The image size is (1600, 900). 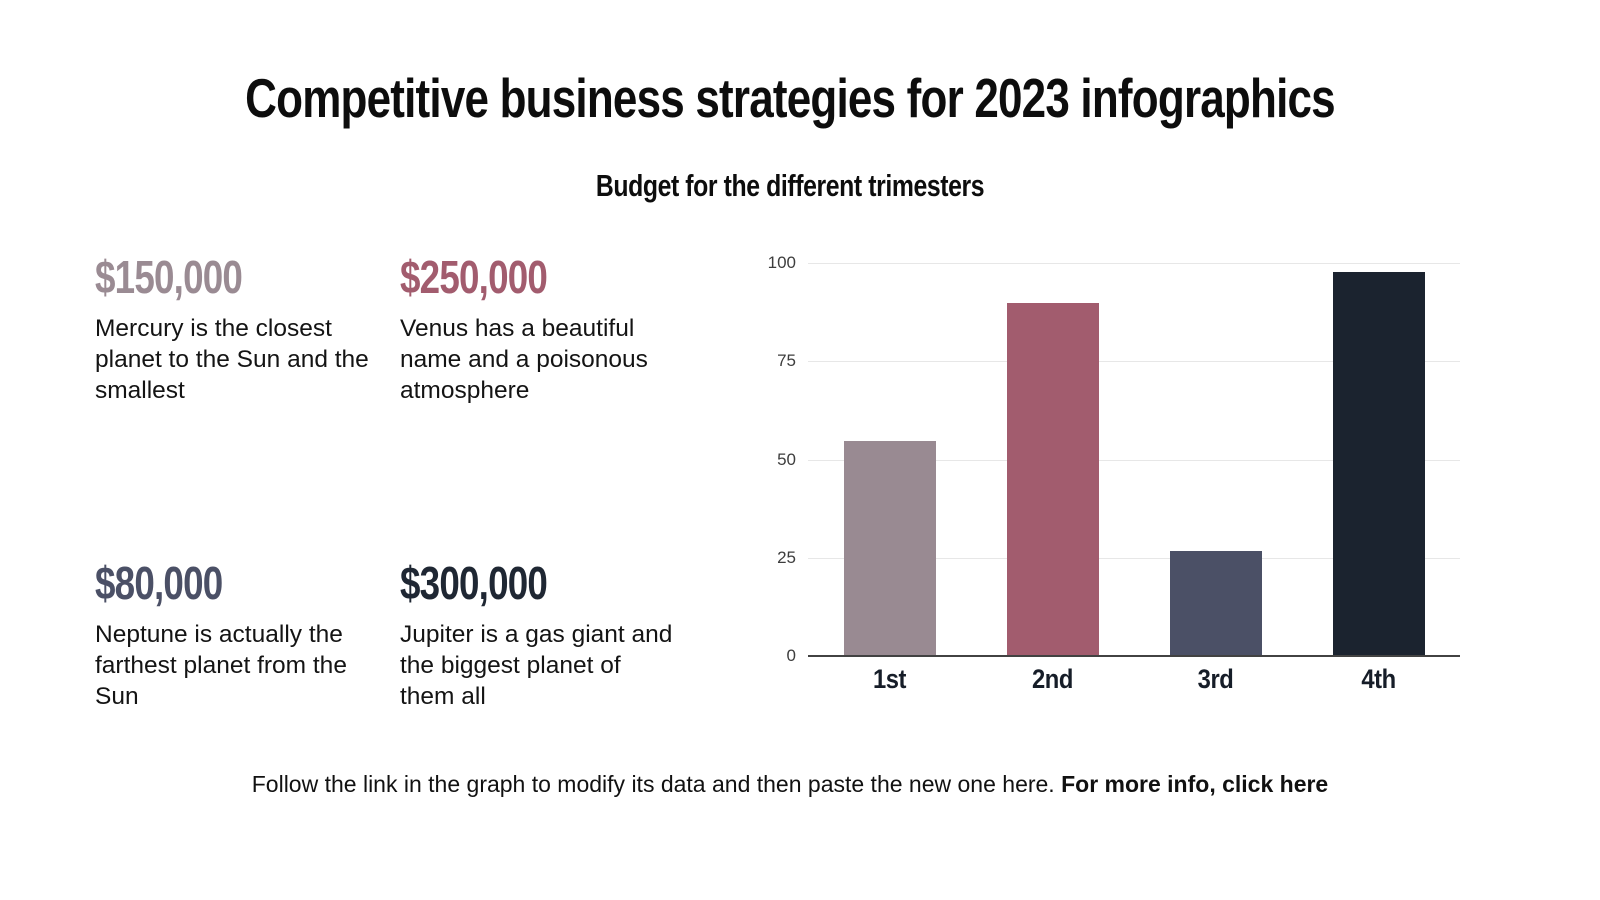 I want to click on more-info-link: For more info, click here, so click(x=1195, y=784).